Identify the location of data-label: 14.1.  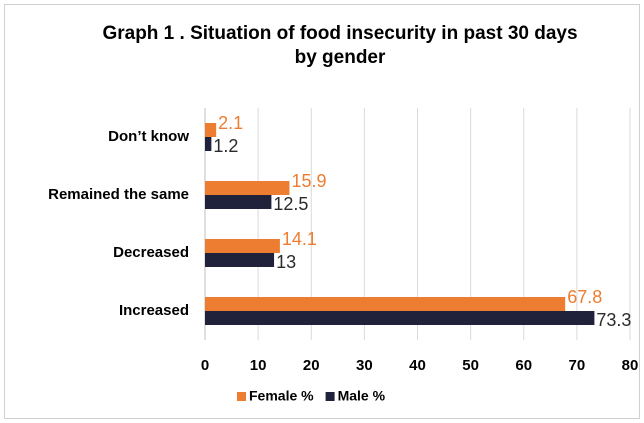
(299, 239).